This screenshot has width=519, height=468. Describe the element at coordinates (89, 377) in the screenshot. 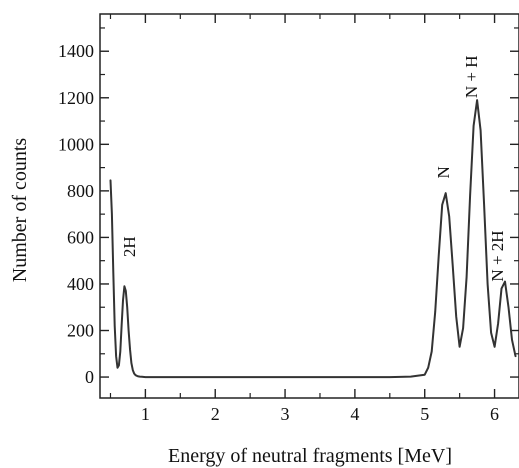

I see `y-tick-label: 0` at that location.